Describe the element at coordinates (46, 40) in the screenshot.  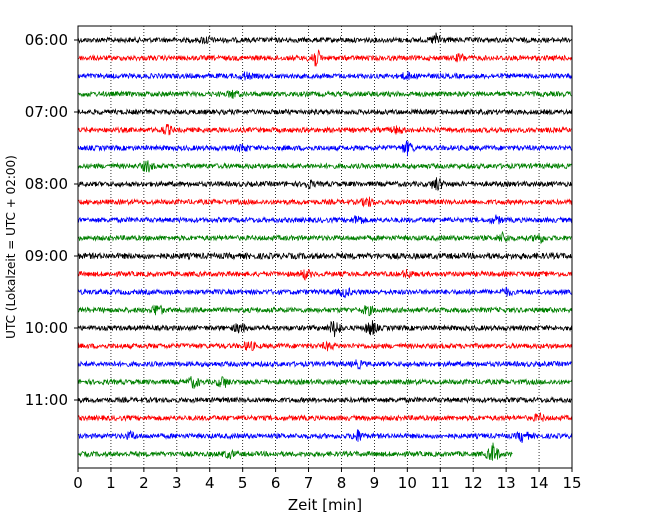
I see `y-tick-label-0600: 06:00` at that location.